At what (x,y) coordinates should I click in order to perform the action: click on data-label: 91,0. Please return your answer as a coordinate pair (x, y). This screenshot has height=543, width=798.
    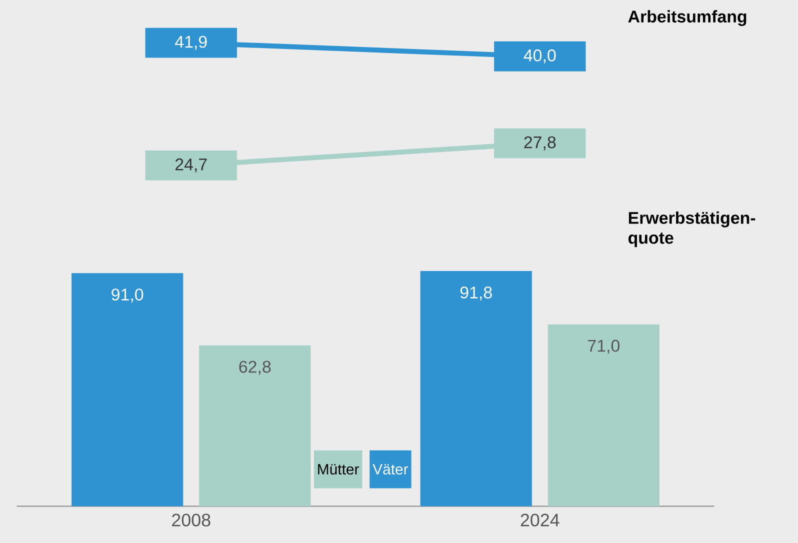
    Looking at the image, I should click on (128, 295).